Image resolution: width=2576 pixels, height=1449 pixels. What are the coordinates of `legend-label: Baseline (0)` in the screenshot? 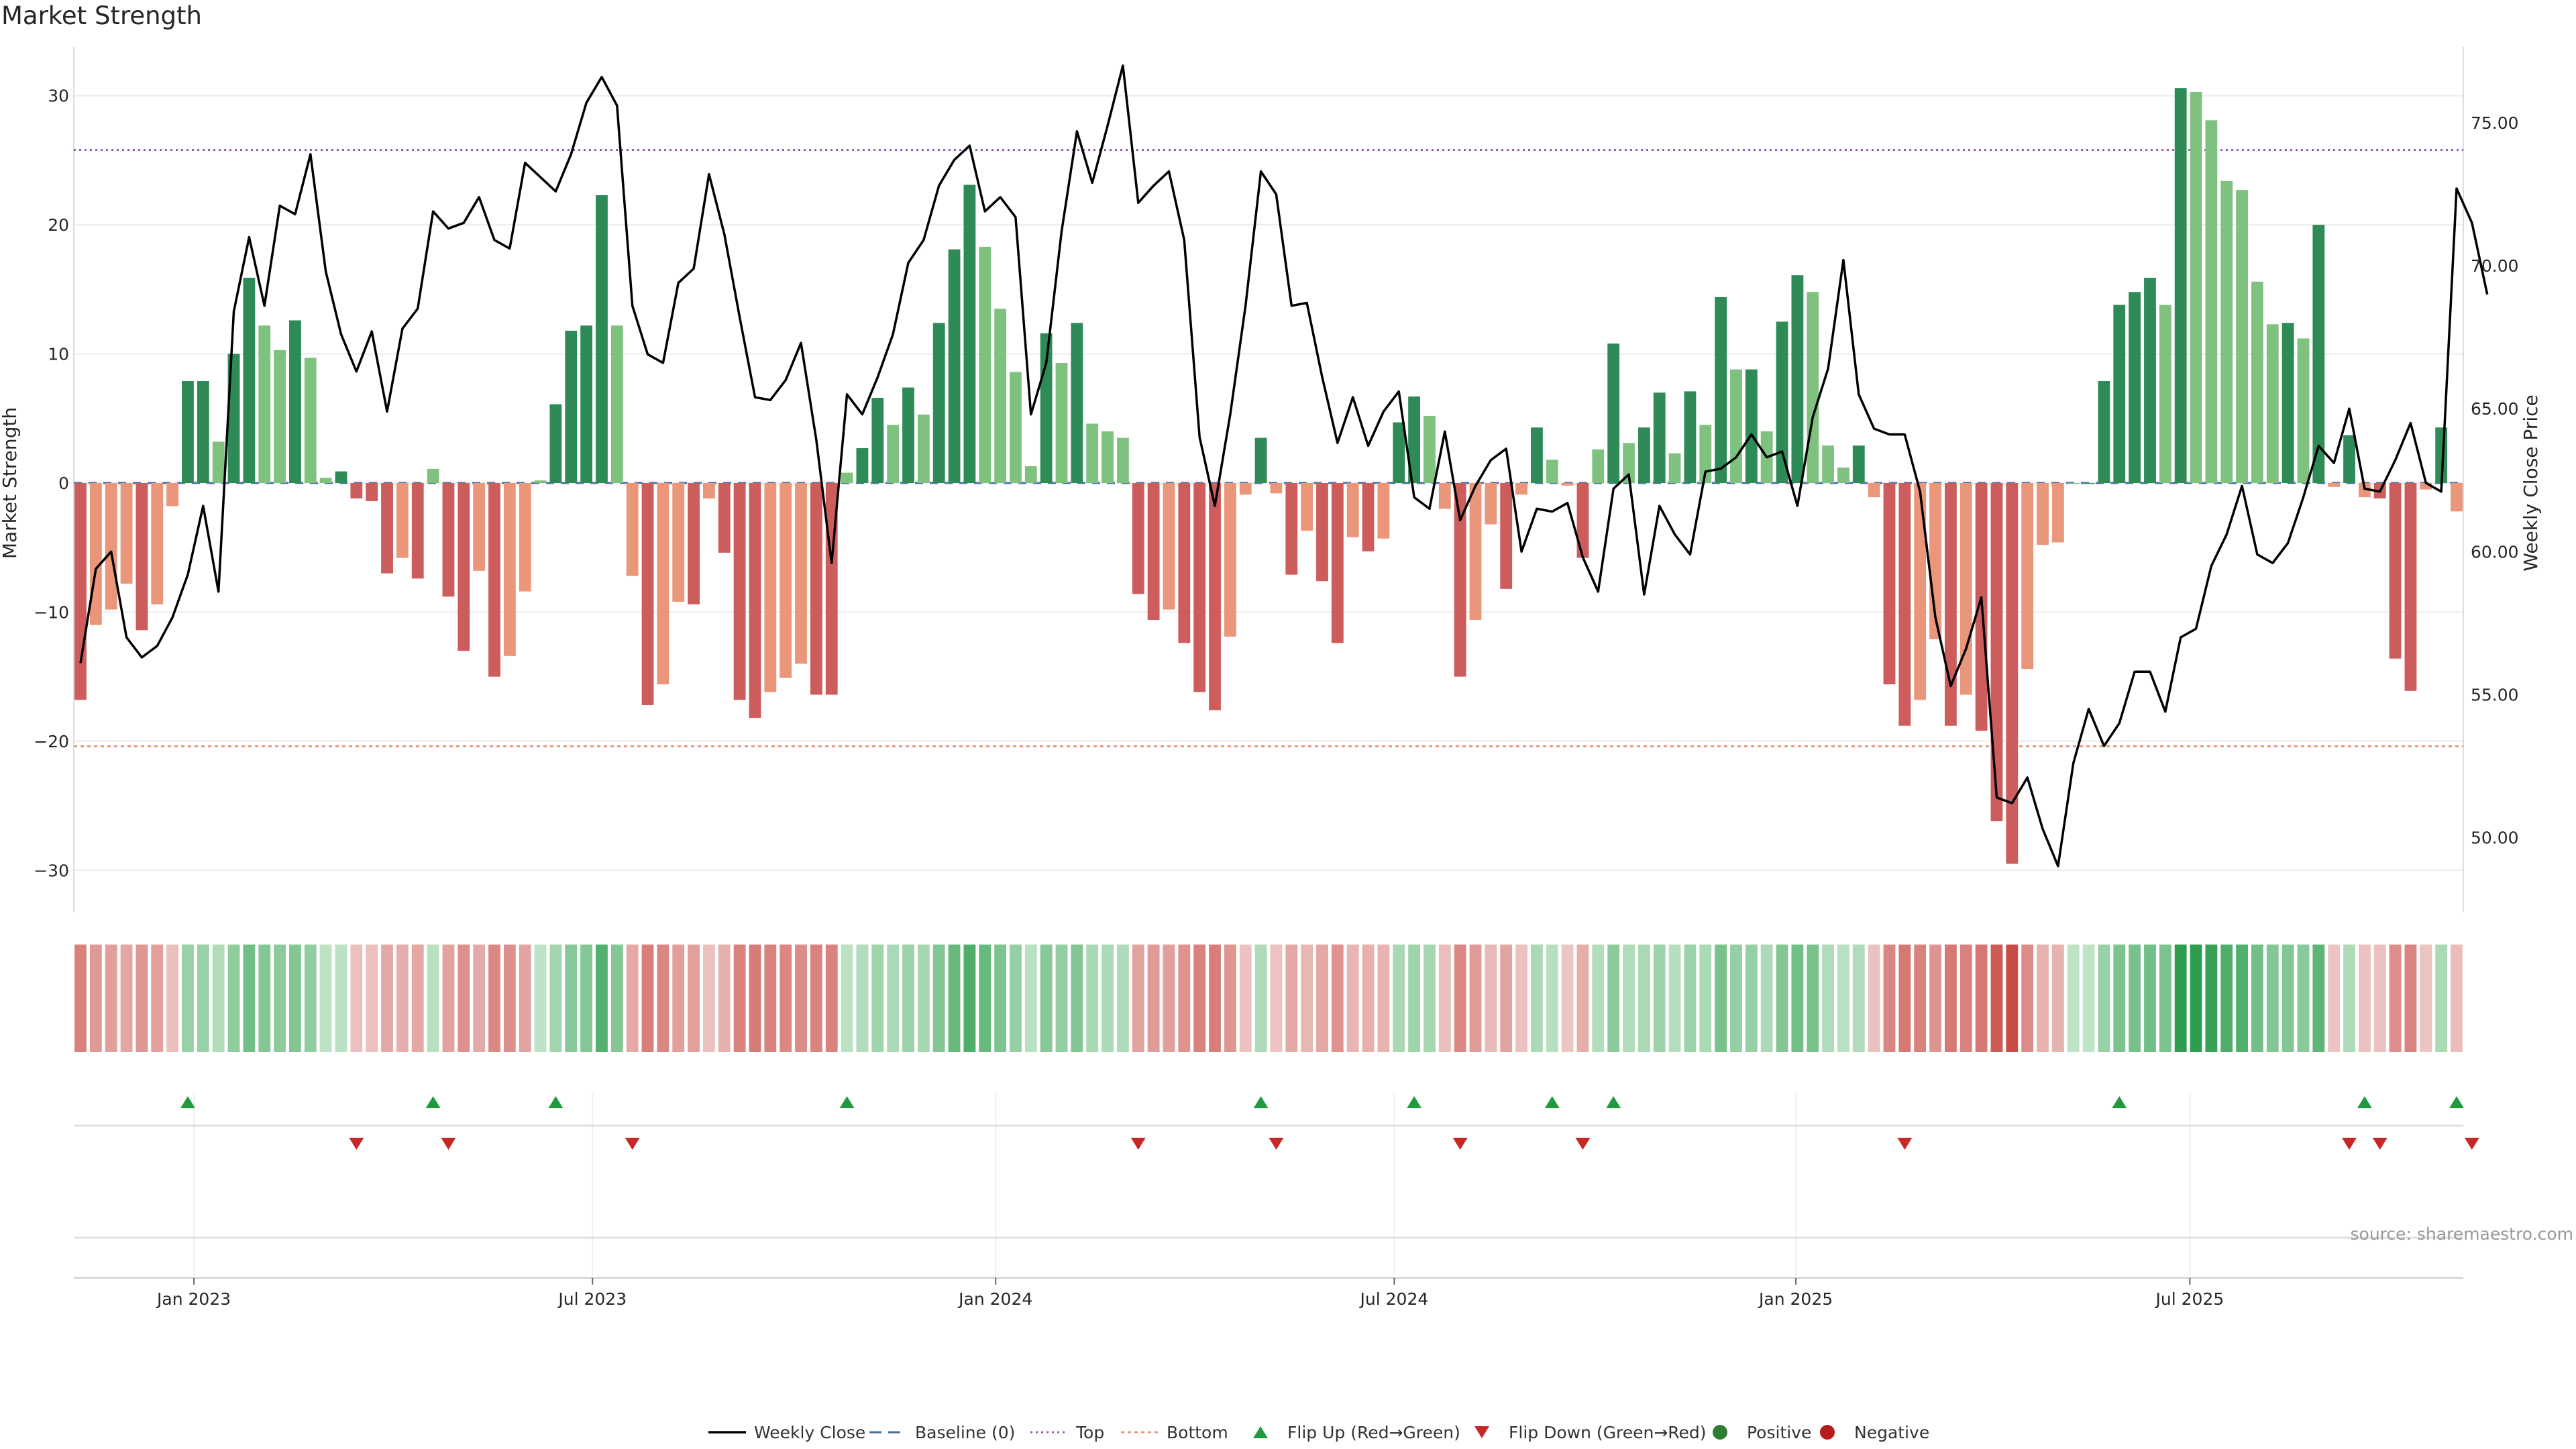 It's located at (965, 1432).